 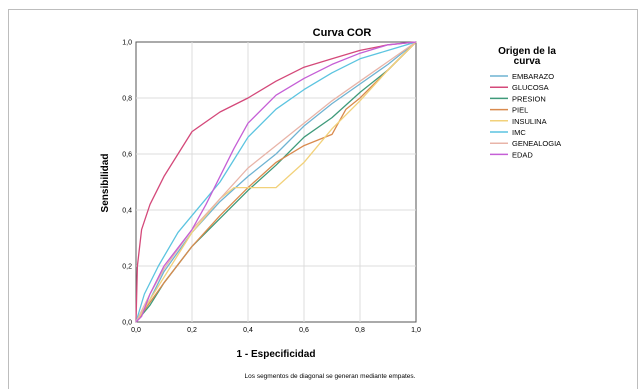 I want to click on x-tick-label: 0,0, so click(x=136, y=330).